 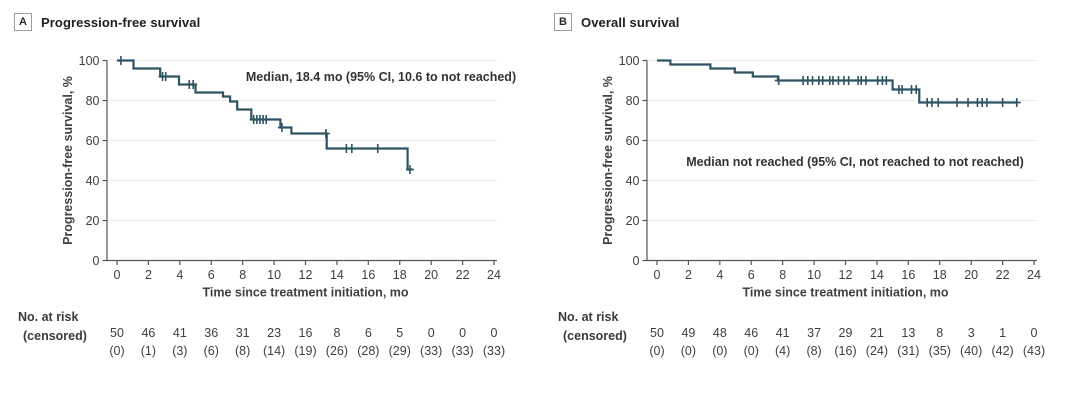 I want to click on risk-at-risk-value: 3, so click(x=971, y=333).